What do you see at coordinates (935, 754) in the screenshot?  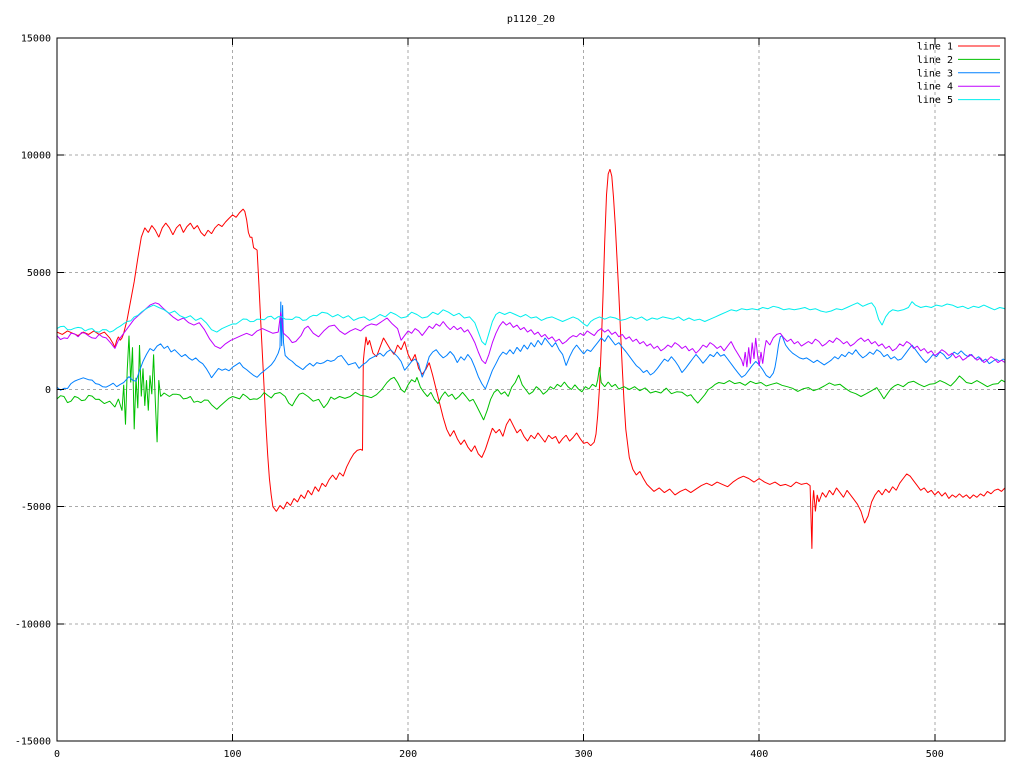 I see `x-tick-label: 500` at bounding box center [935, 754].